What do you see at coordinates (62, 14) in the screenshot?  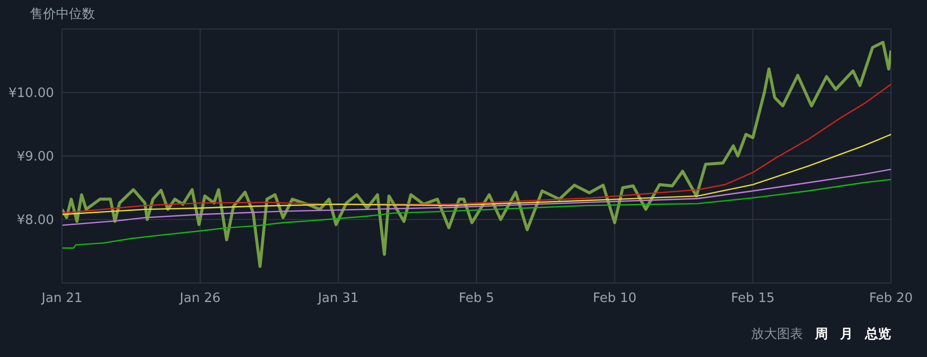 I see `chart-title: 售价中位数` at bounding box center [62, 14].